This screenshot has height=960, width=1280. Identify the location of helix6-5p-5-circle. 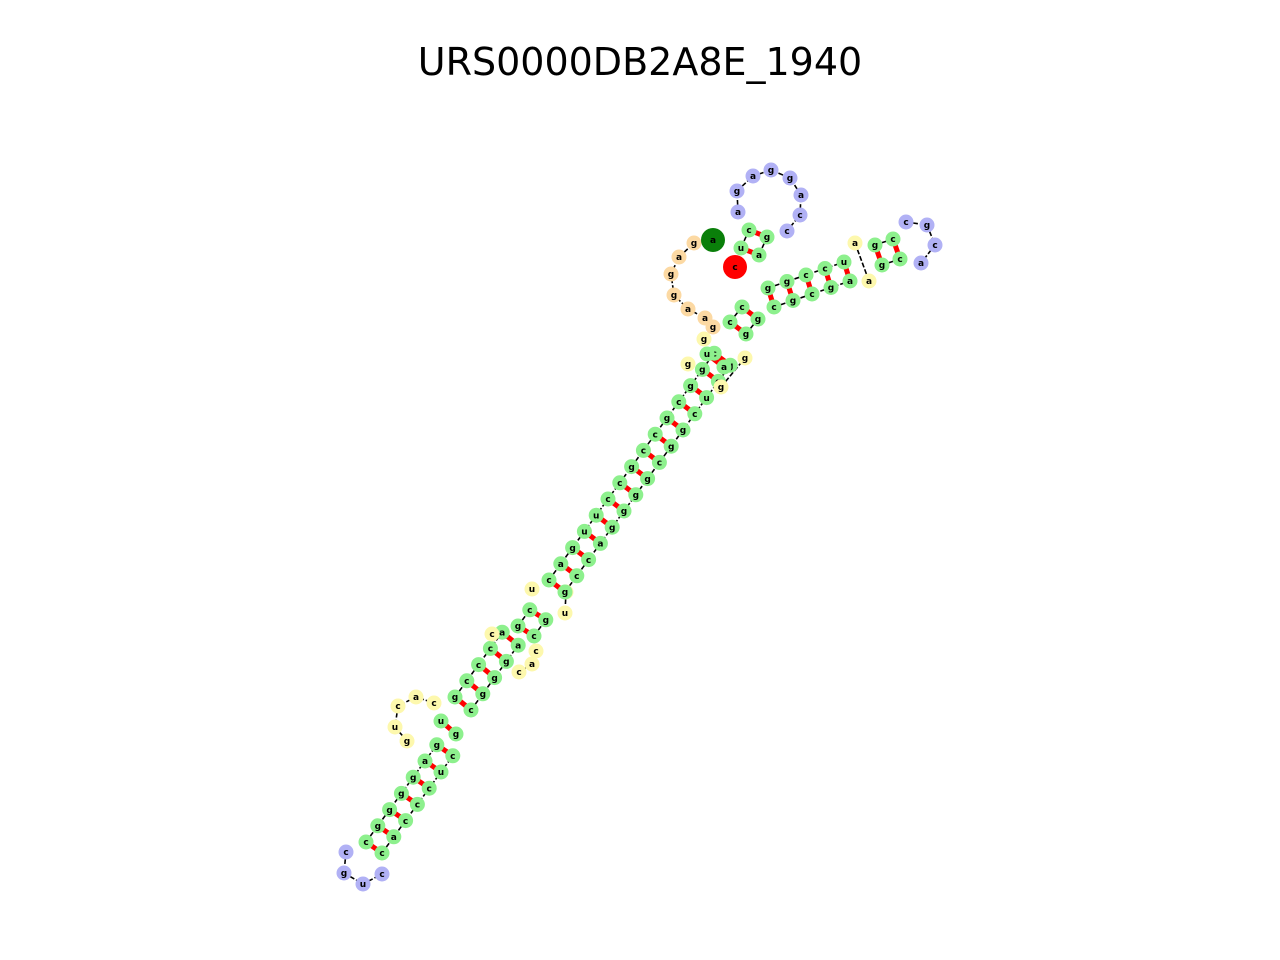
(413, 777).